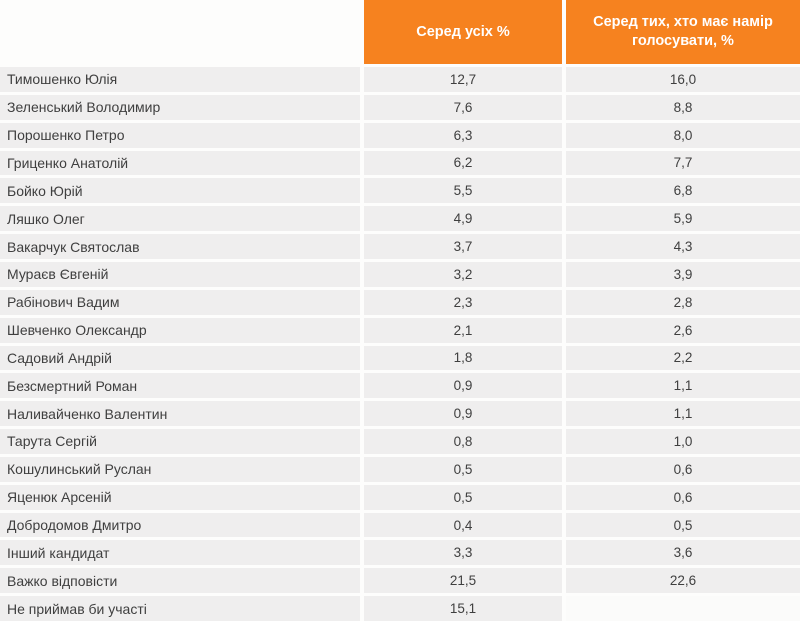 The image size is (800, 621). I want to click on all-value-cell: 21,5, so click(463, 581).